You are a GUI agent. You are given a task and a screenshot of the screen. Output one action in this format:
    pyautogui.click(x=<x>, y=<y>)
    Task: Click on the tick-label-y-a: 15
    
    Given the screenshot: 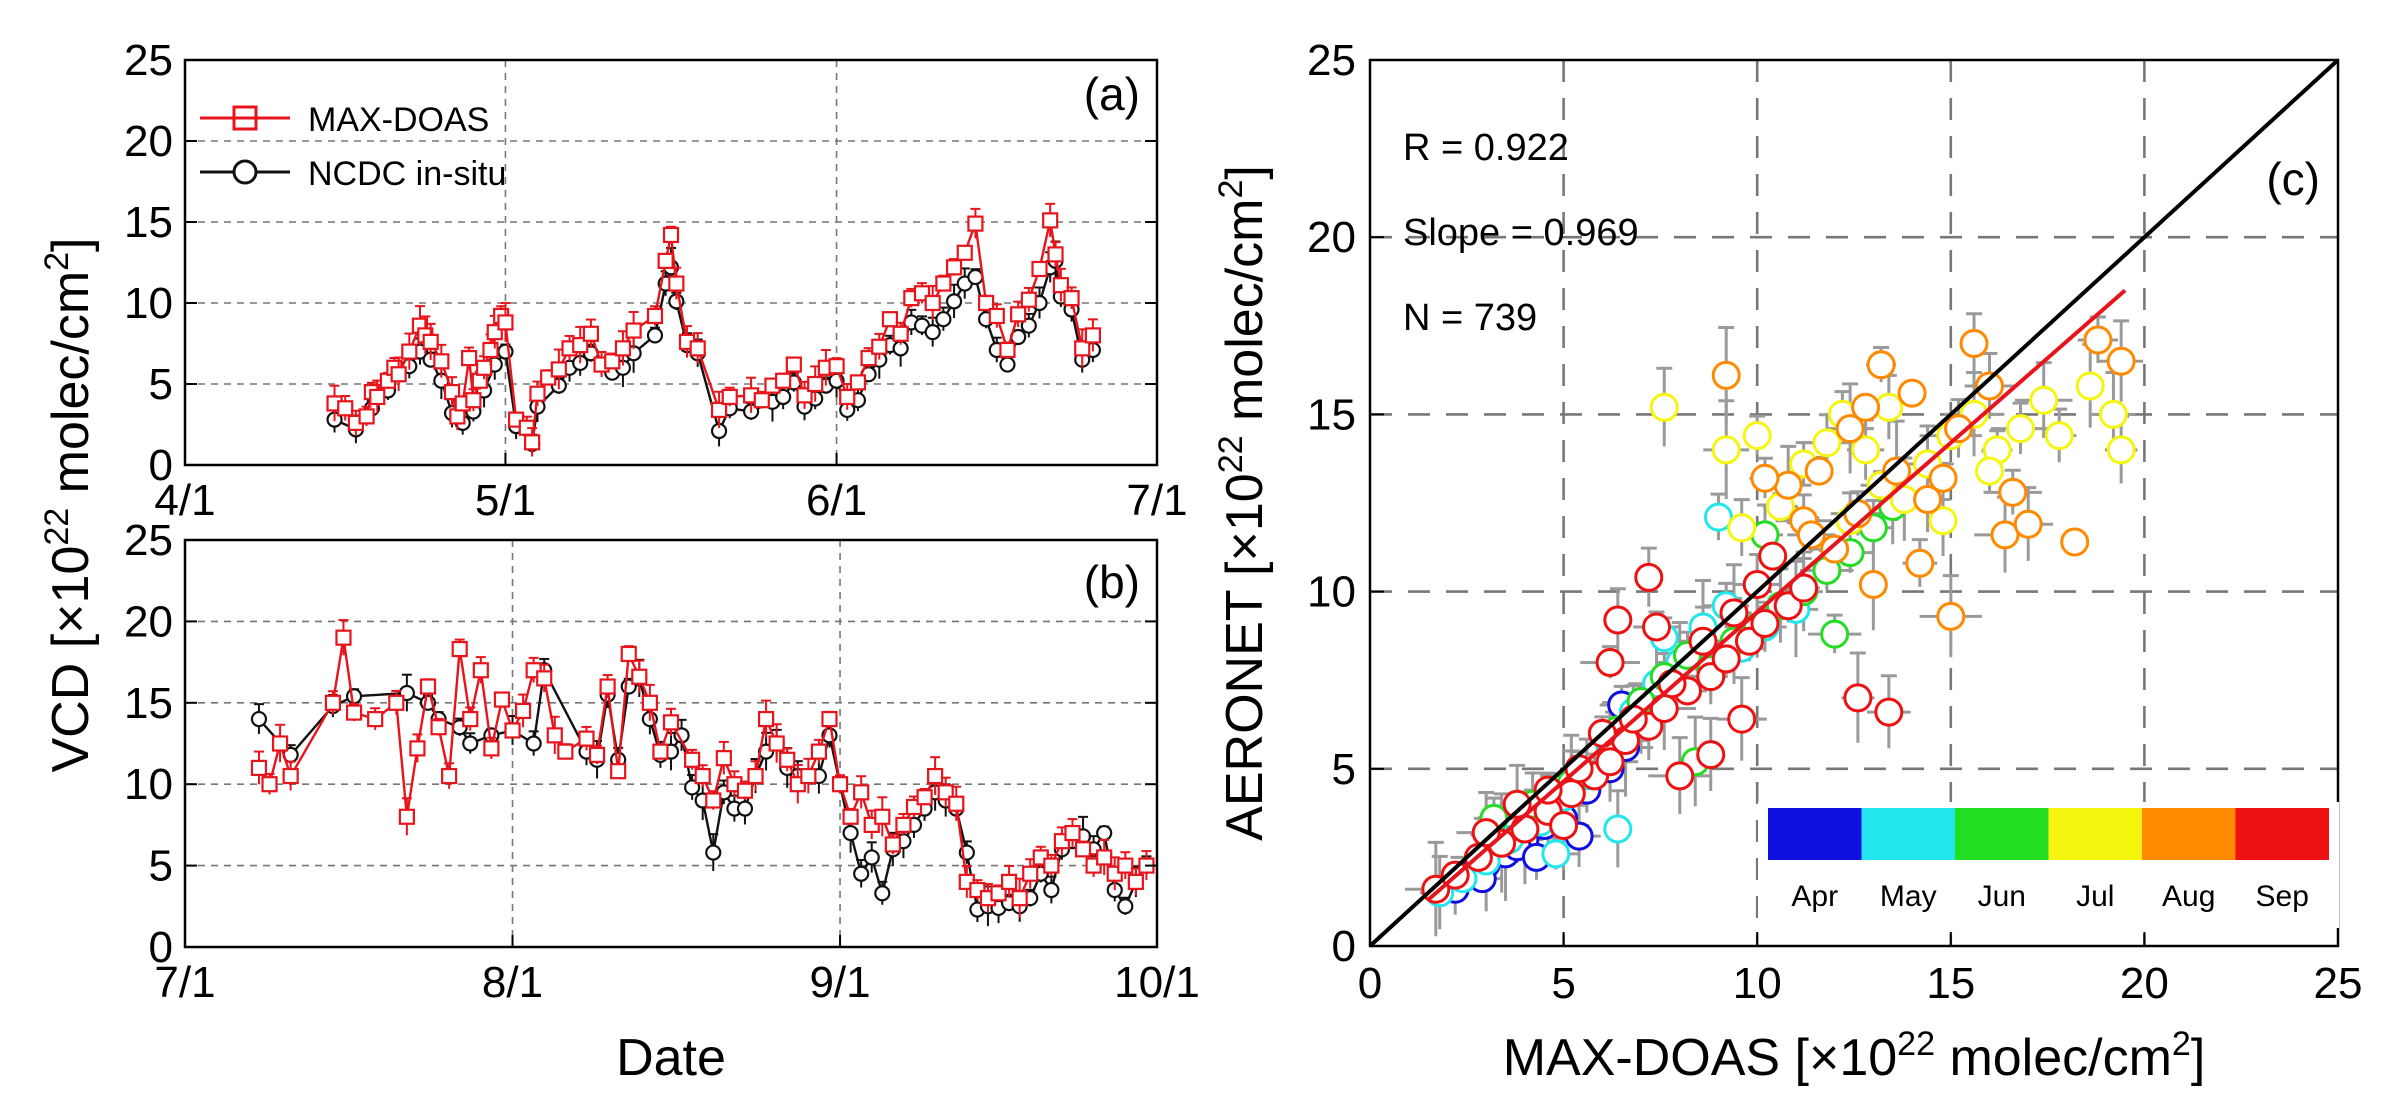 What is the action you would take?
    pyautogui.click(x=148, y=222)
    